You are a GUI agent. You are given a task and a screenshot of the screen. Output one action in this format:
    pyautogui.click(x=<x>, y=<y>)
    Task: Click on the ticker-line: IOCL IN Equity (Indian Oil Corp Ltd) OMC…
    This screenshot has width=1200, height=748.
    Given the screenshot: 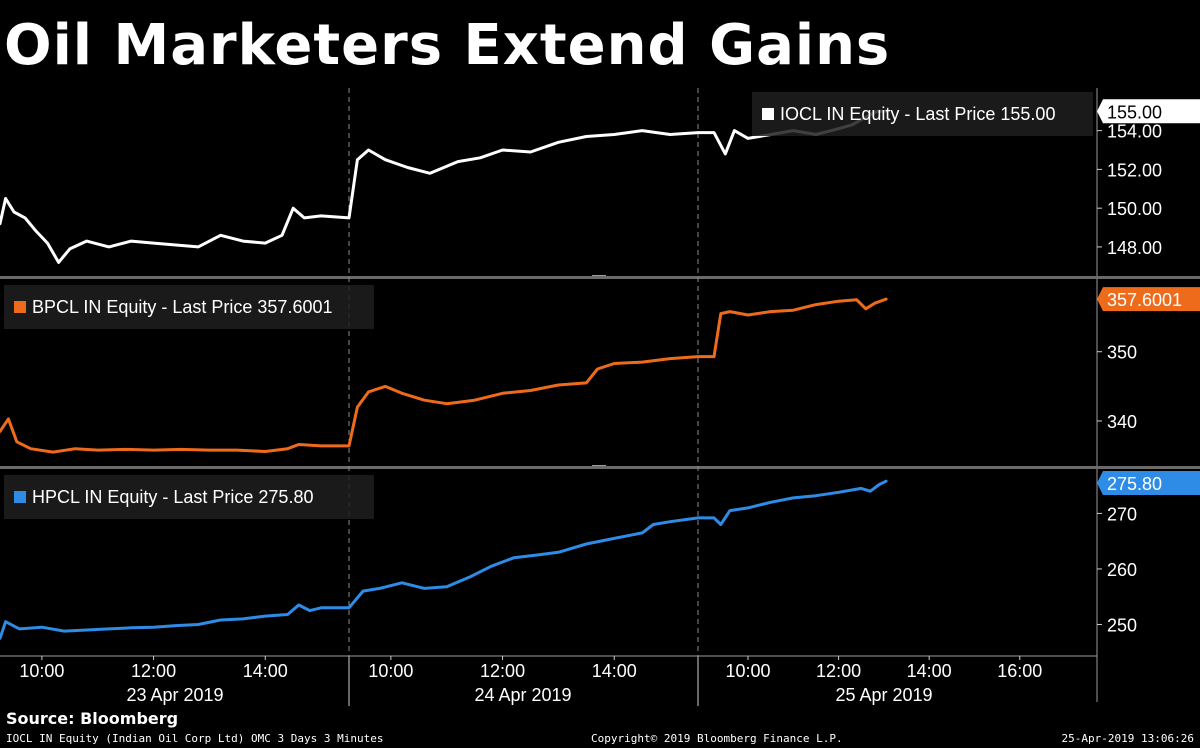 What is the action you would take?
    pyautogui.click(x=195, y=738)
    